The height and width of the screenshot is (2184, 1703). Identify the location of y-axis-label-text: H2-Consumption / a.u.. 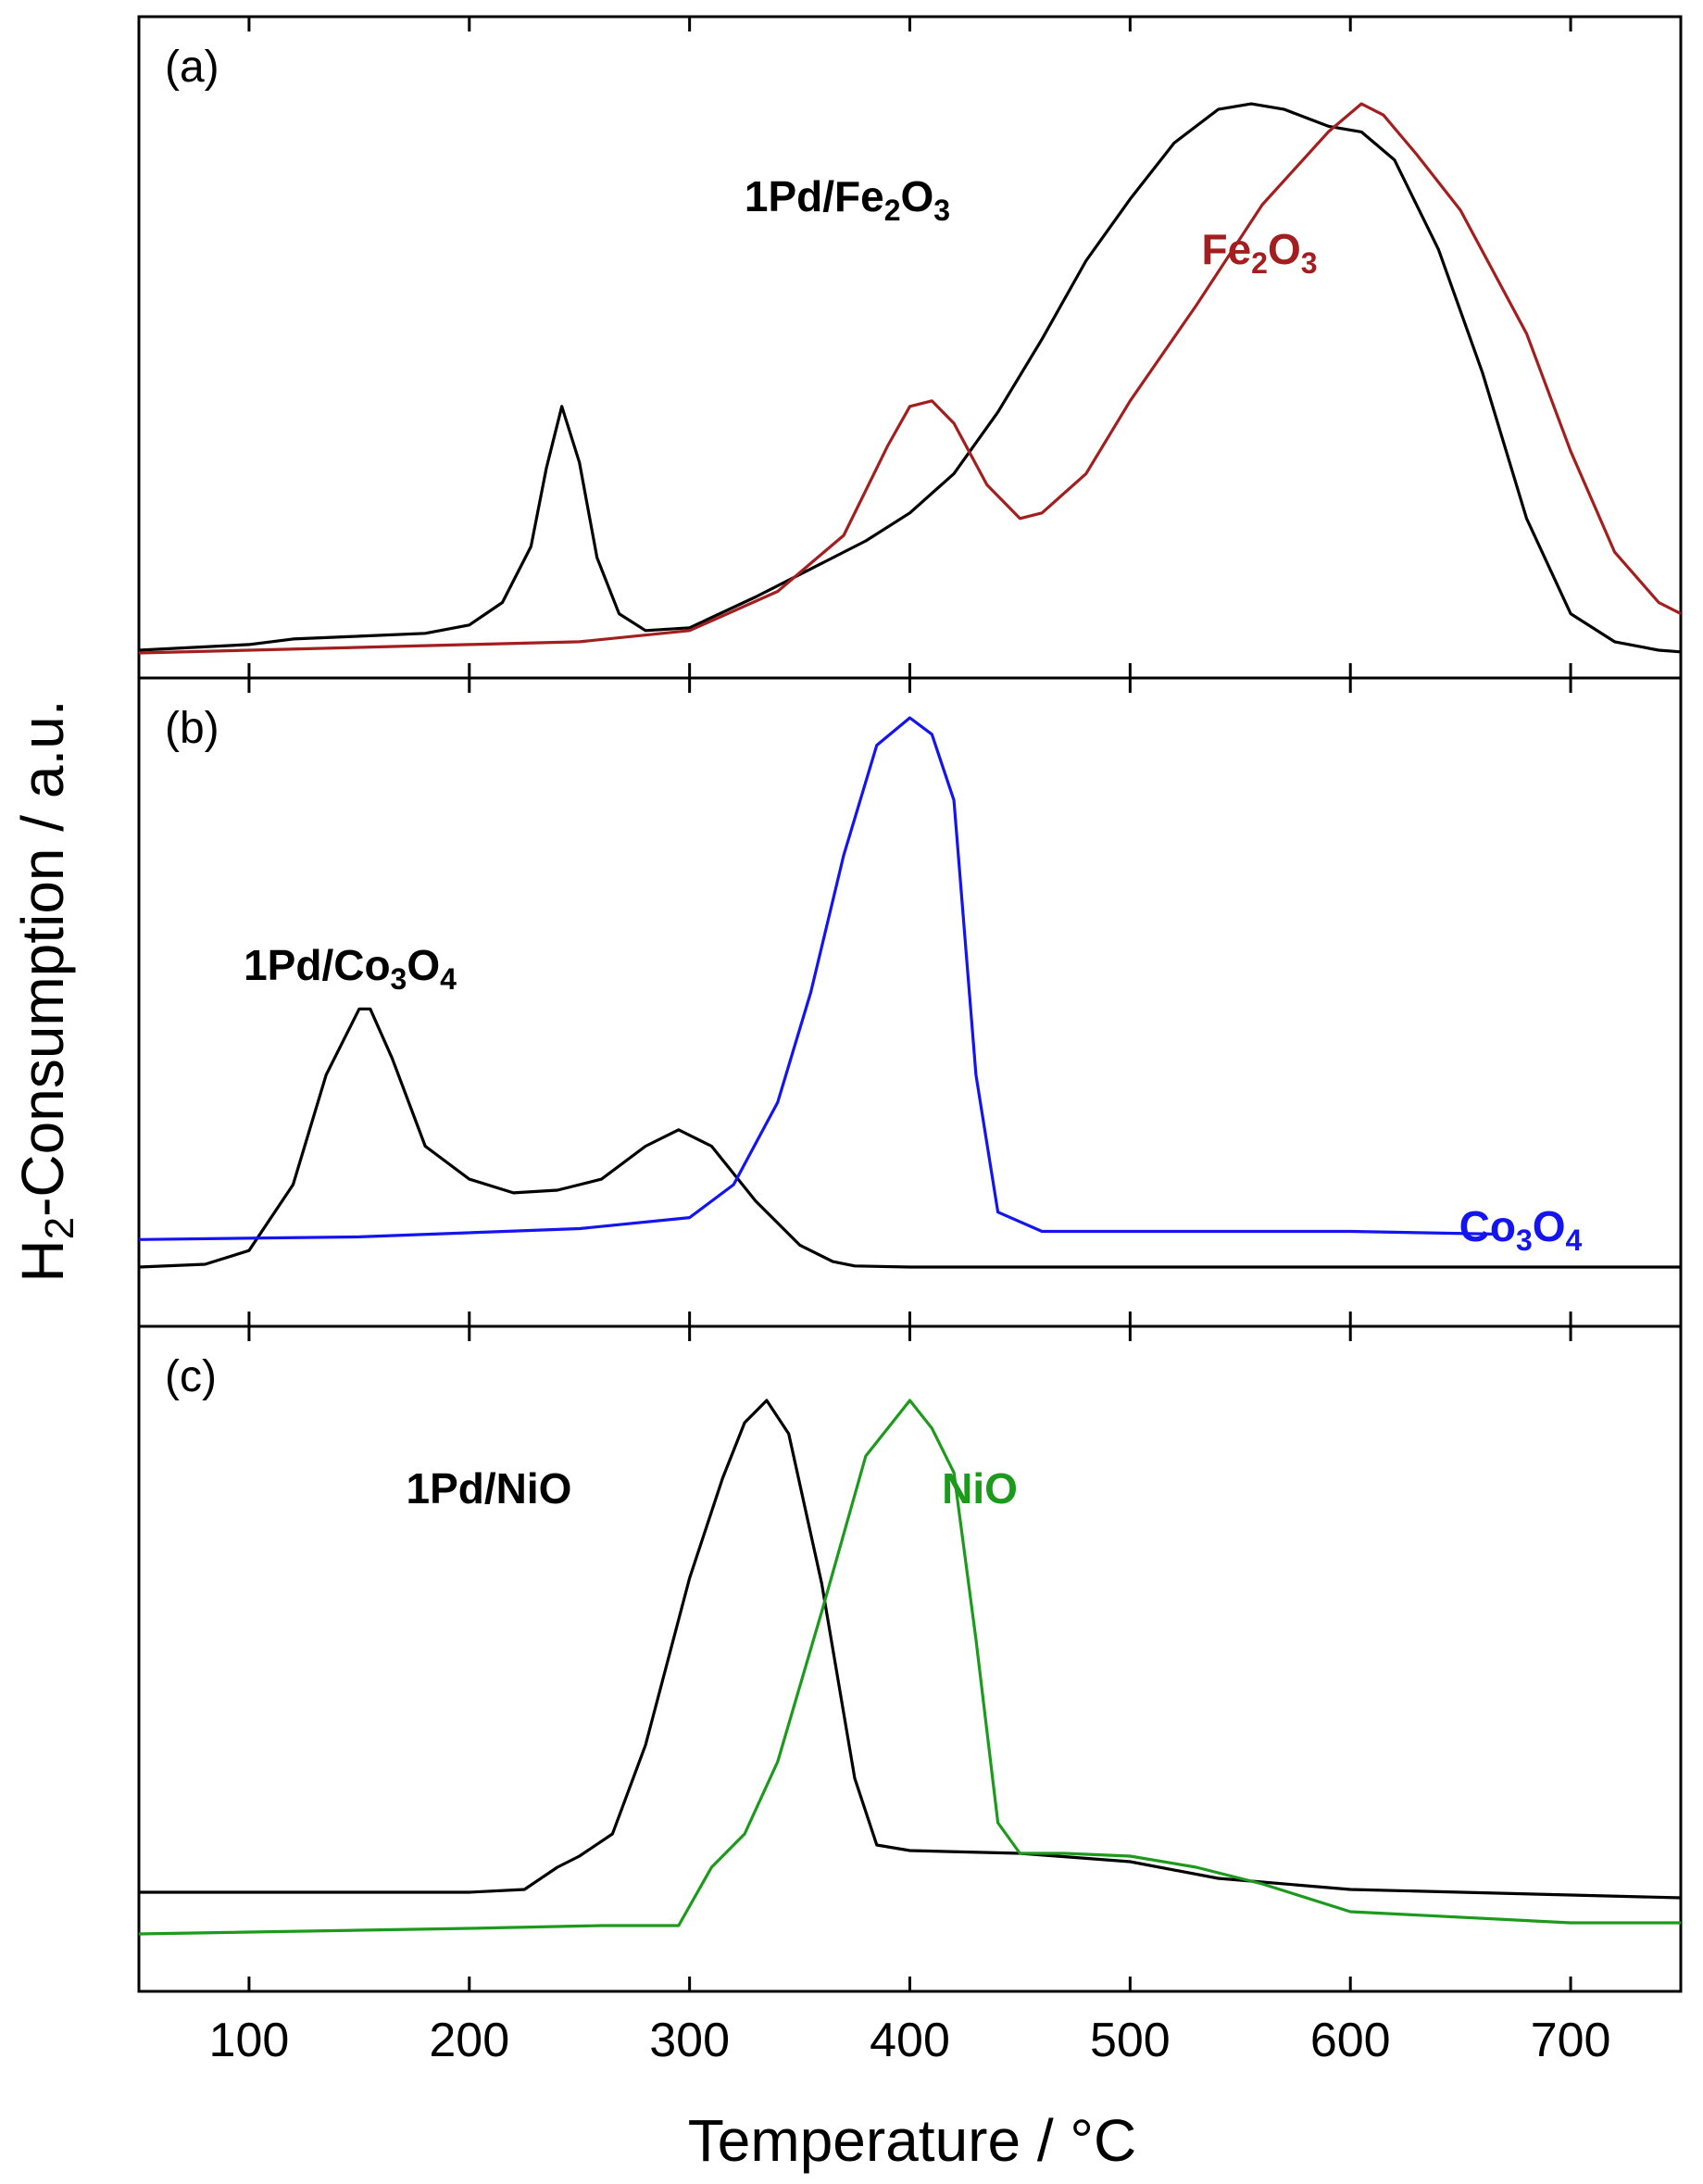
(45, 990).